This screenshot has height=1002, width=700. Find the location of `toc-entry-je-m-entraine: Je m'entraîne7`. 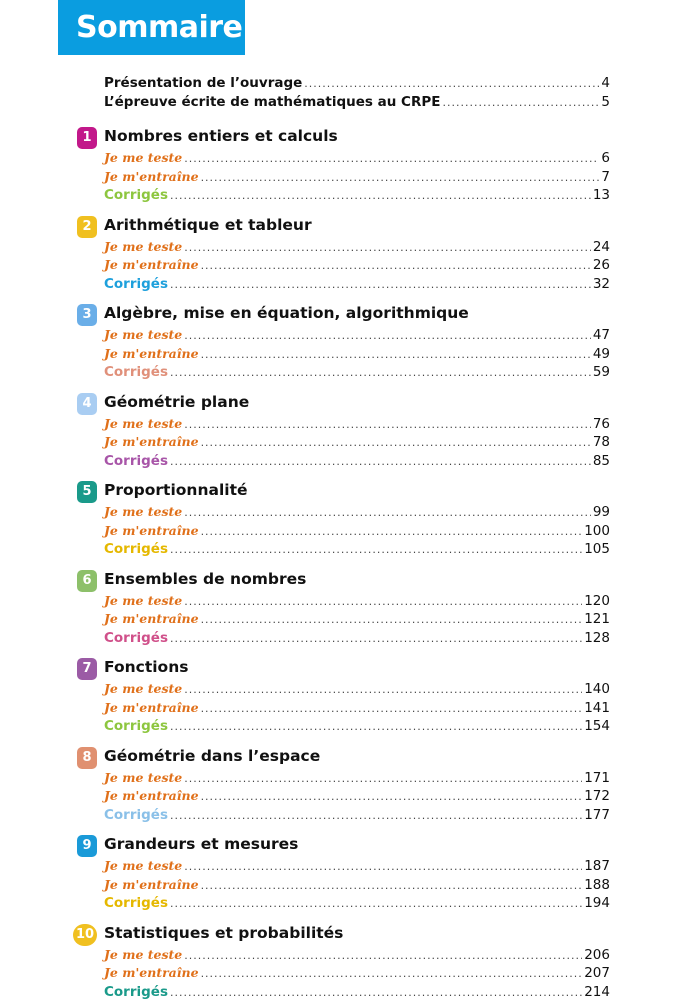

toc-entry-je-m-entraine: Je m'entraîne7 is located at coordinates (357, 177).